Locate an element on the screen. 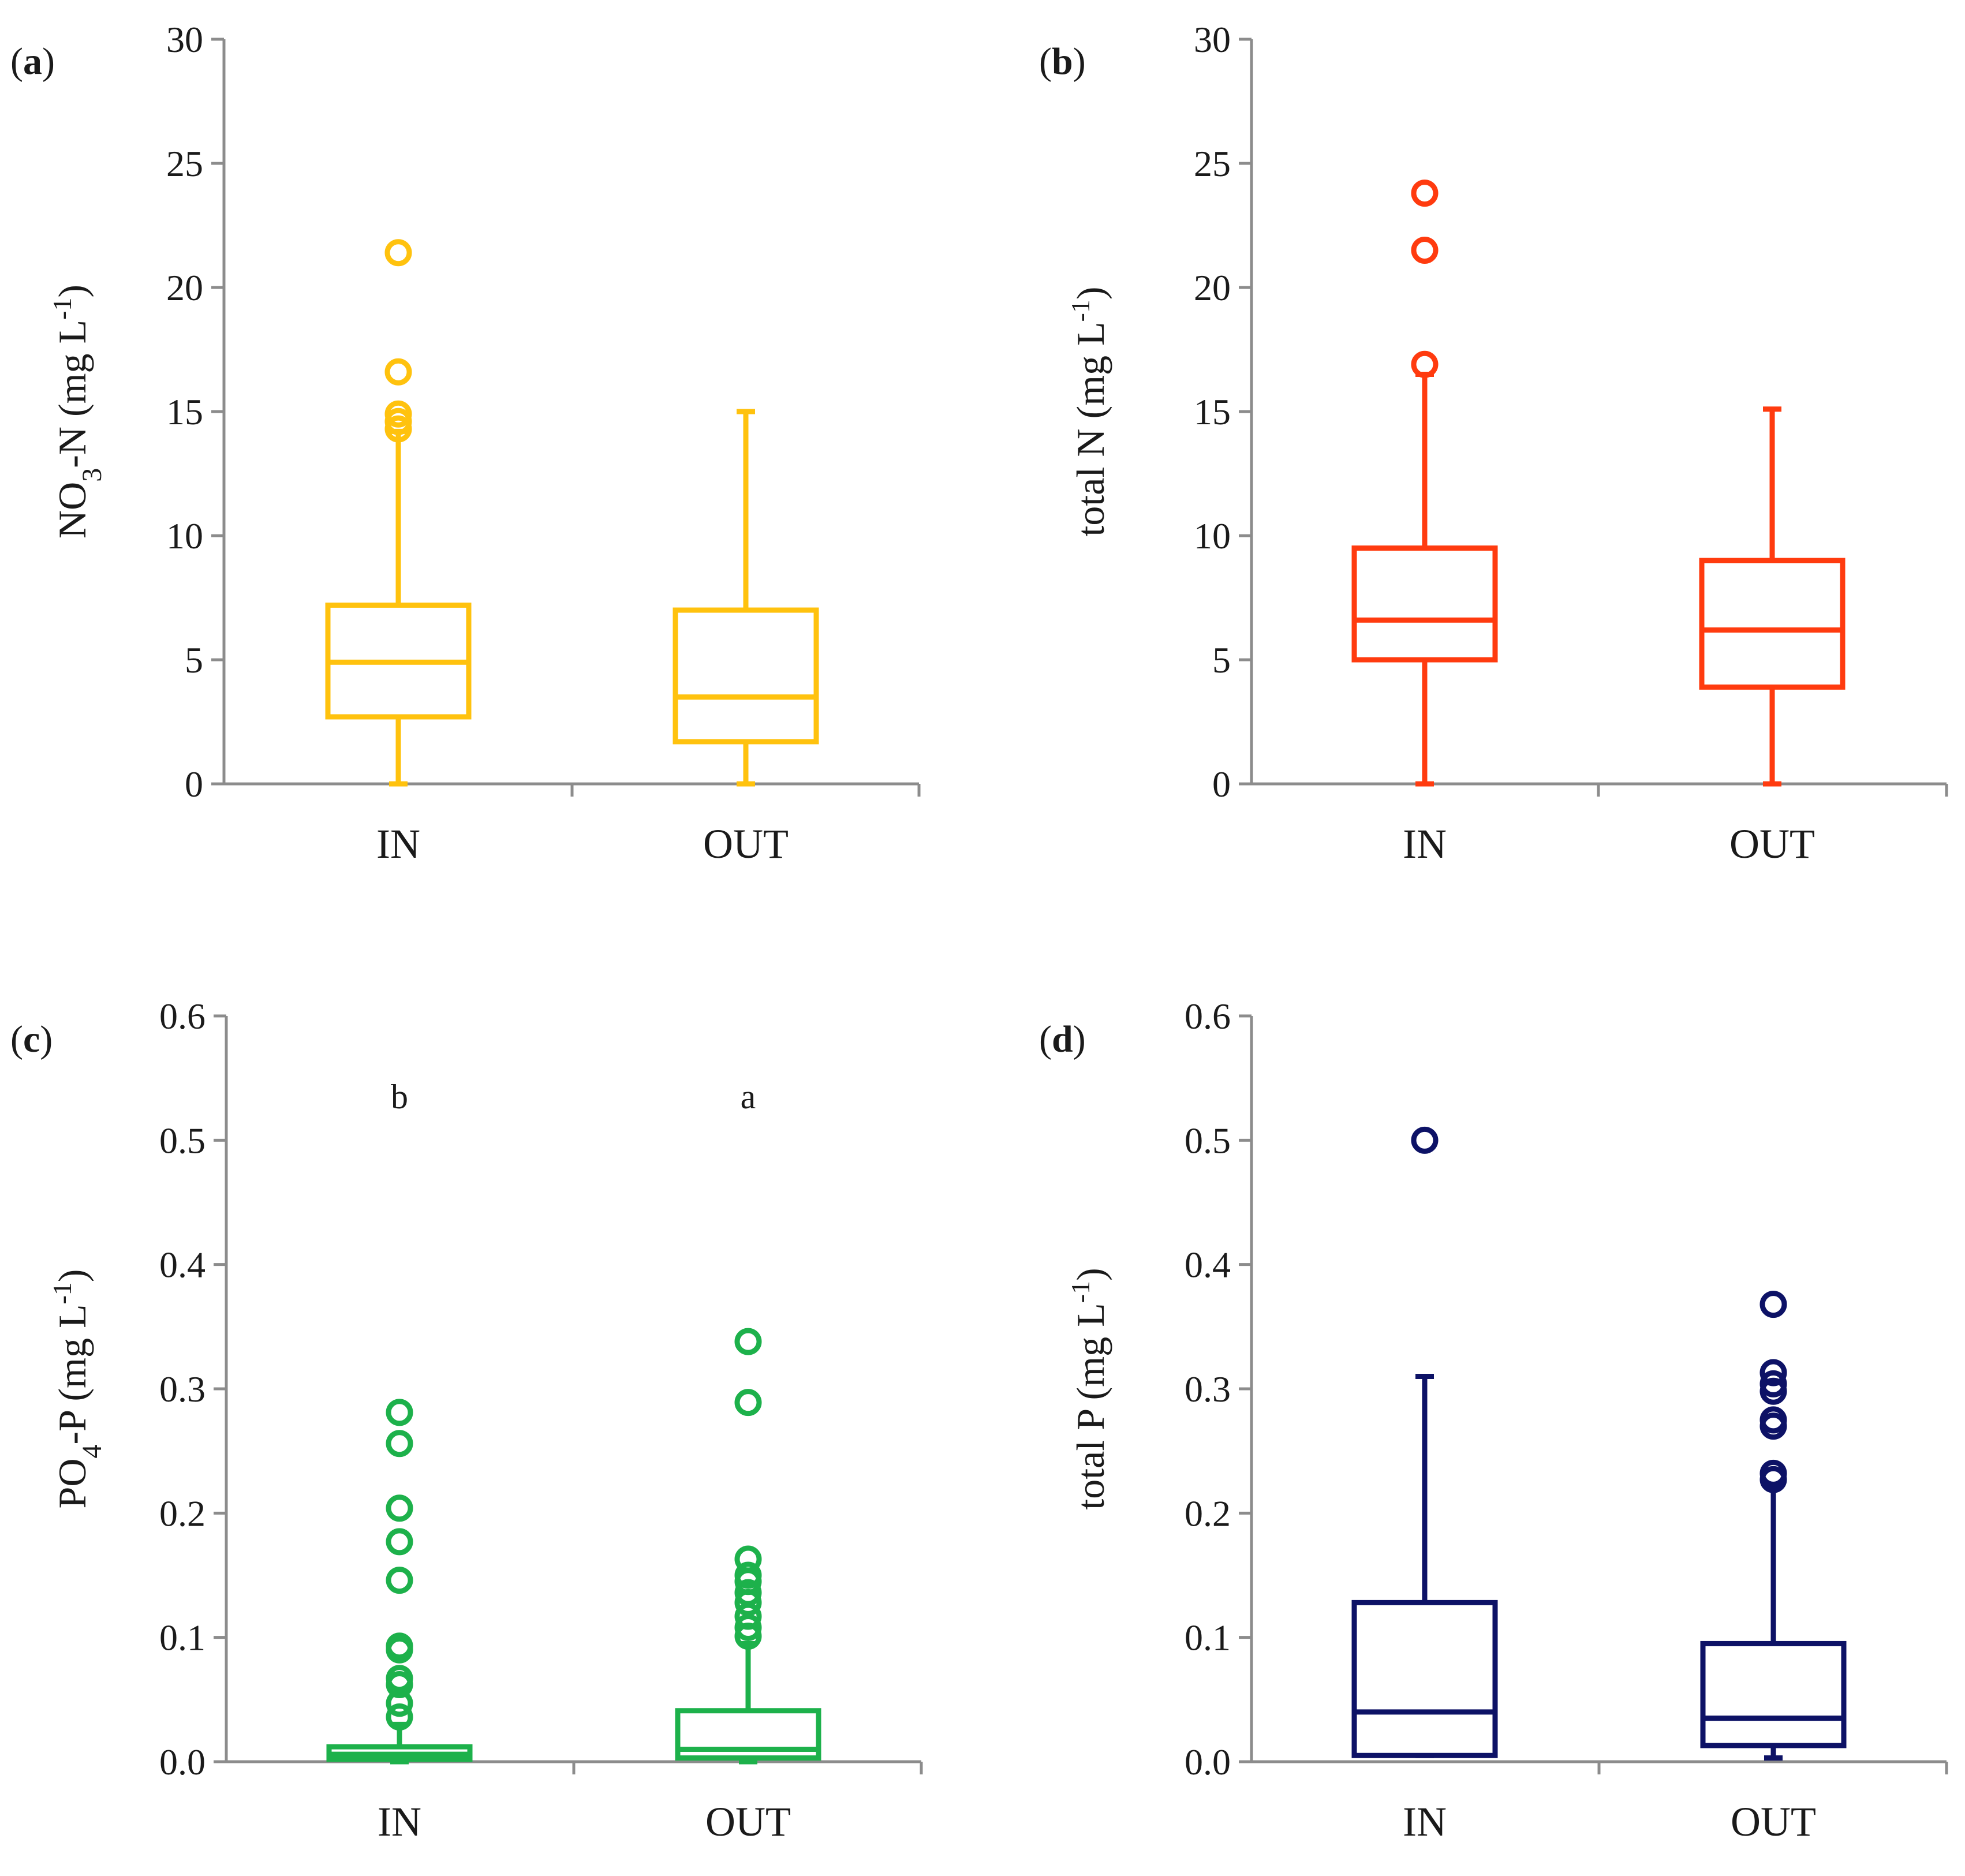 Image resolution: width=1965 pixels, height=1876 pixels. y-axis-title: total N (mg L-1) is located at coordinates (1089, 411).